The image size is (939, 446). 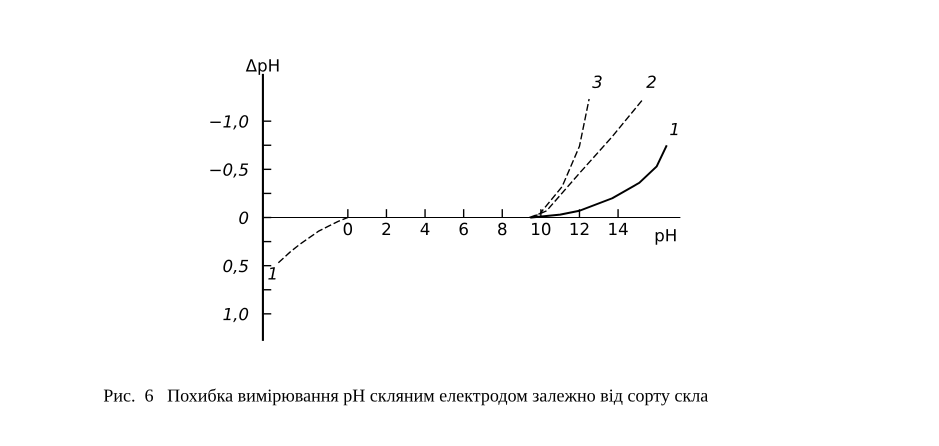 I want to click on x-tick-label: 2, so click(x=386, y=229).